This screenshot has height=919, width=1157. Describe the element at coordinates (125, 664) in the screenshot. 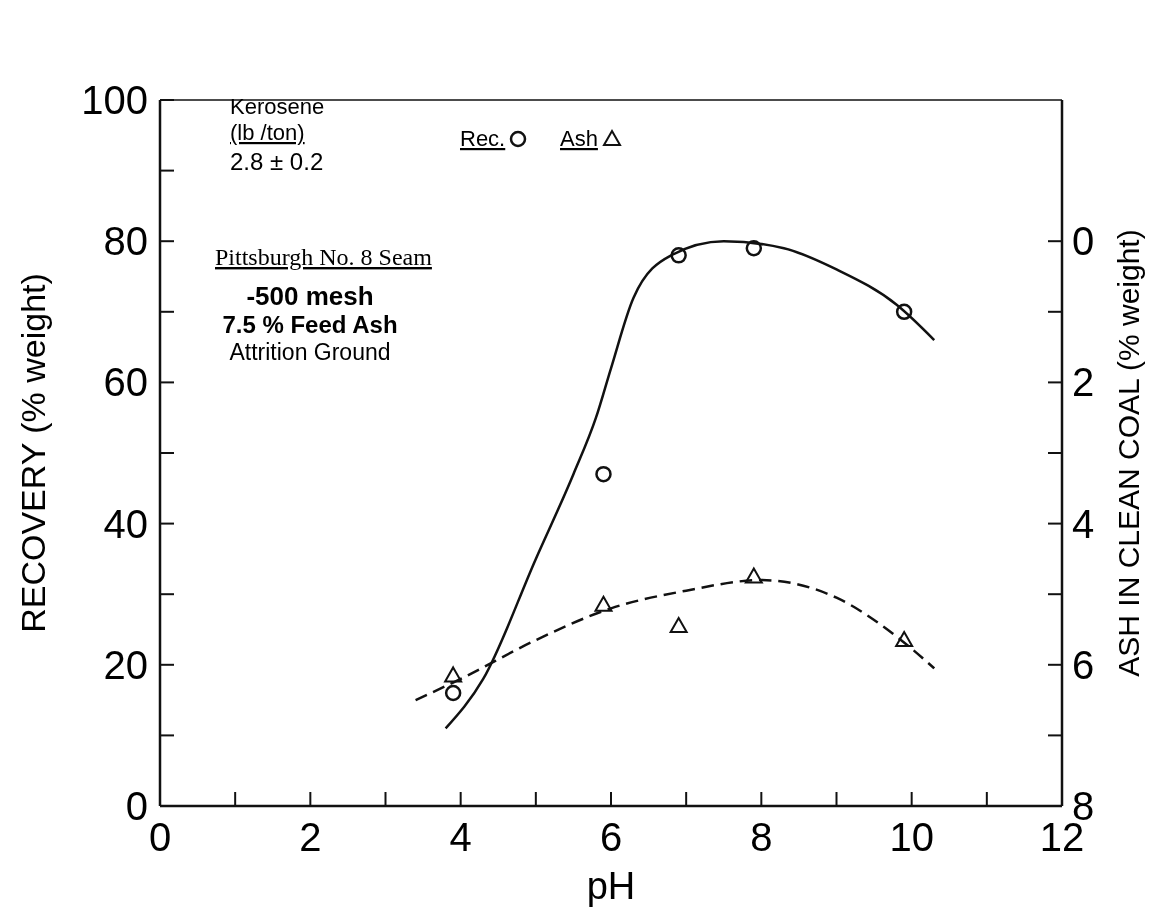

I see `y-tick-label: 20` at that location.